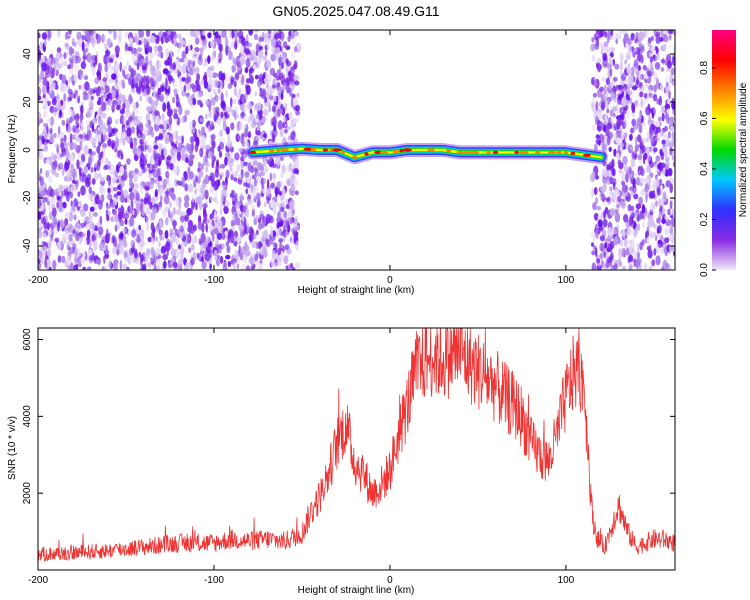  I want to click on spectrogram-x-tick-label: 0, so click(390, 280).